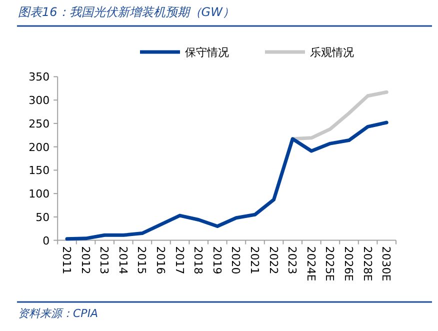 This screenshot has width=438, height=331. I want to click on x-tick-label: 2012, so click(85, 260).